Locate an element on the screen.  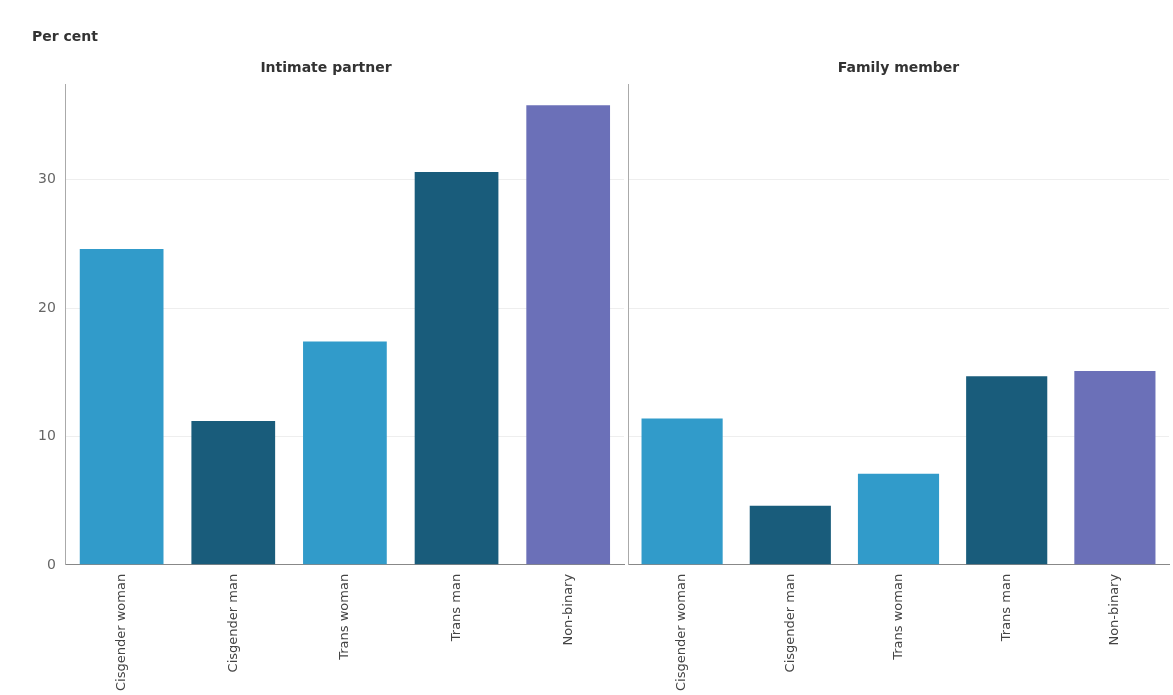
chart-title: Intimate partner is located at coordinates (326, 67).